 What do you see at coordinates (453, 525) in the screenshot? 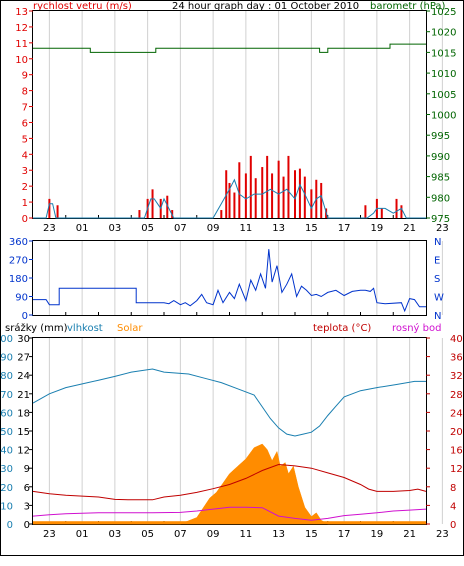
I see `temp-tick-label: 0` at bounding box center [453, 525].